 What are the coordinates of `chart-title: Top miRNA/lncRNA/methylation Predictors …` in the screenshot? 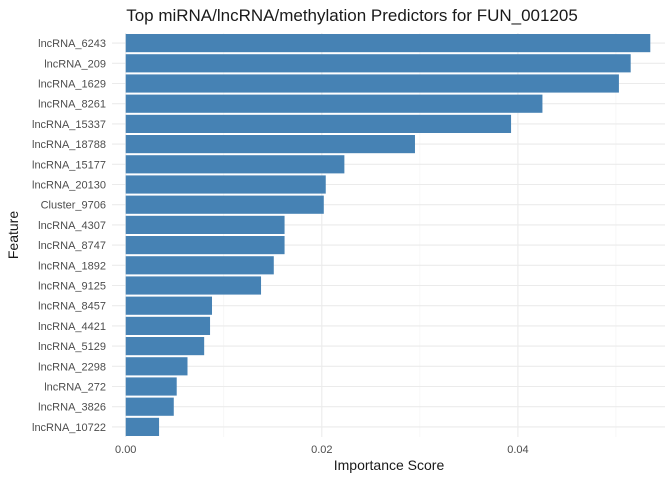 It's located at (352, 15).